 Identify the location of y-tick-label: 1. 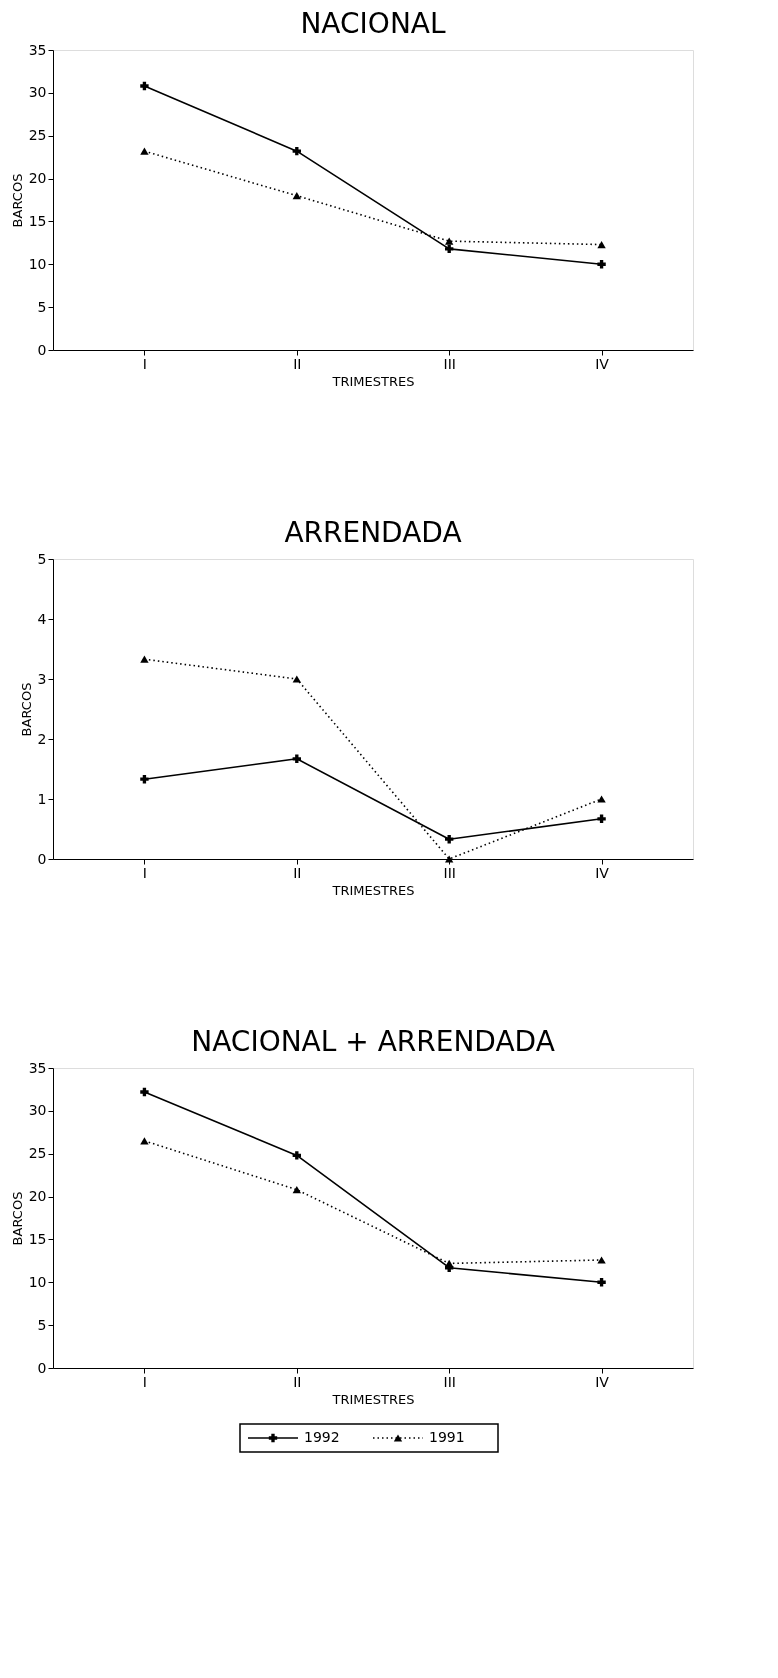
(42, 798).